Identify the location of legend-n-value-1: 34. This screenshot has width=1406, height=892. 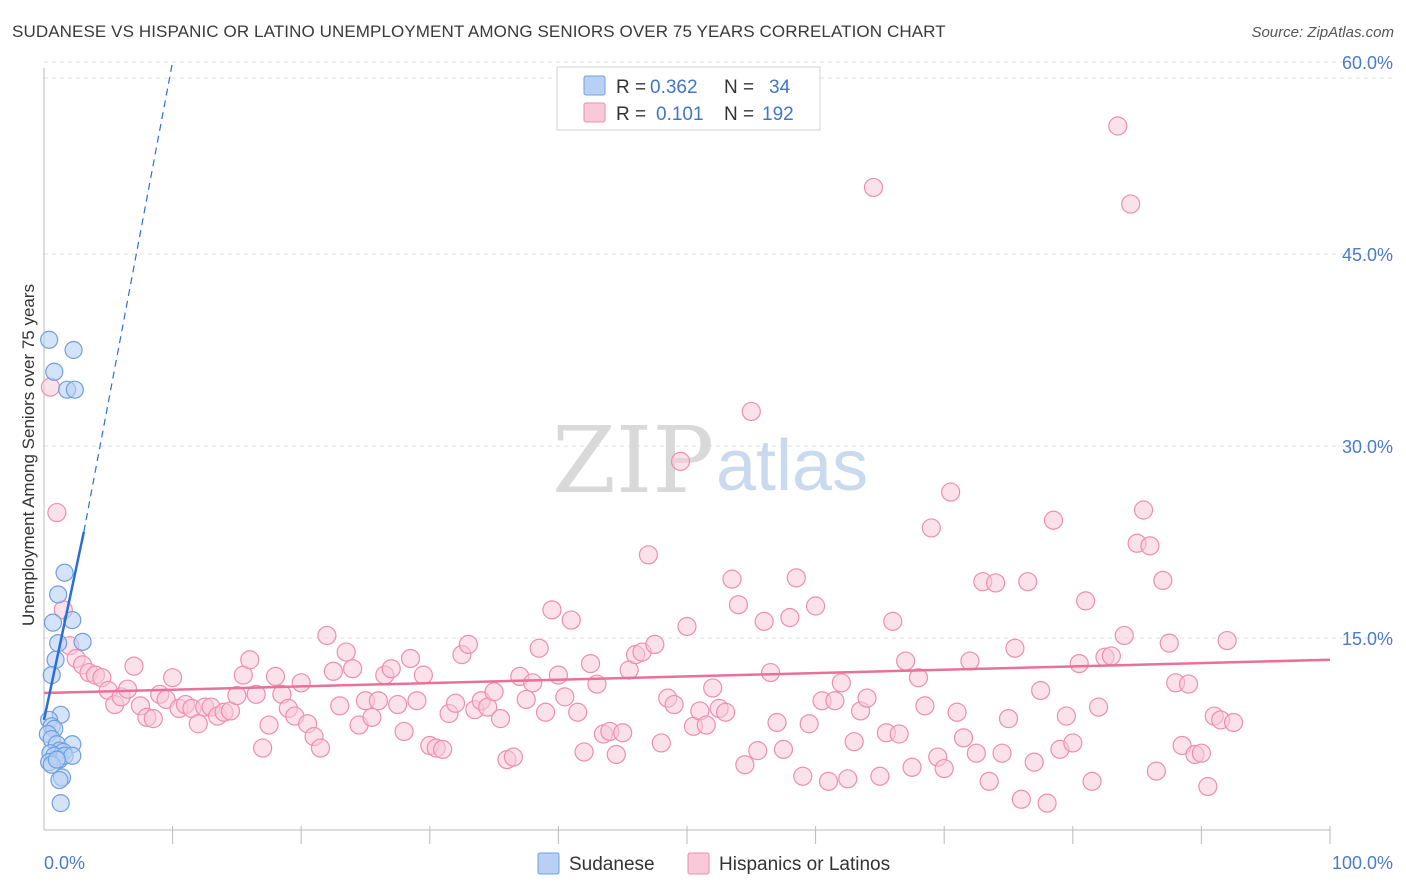
(780, 87).